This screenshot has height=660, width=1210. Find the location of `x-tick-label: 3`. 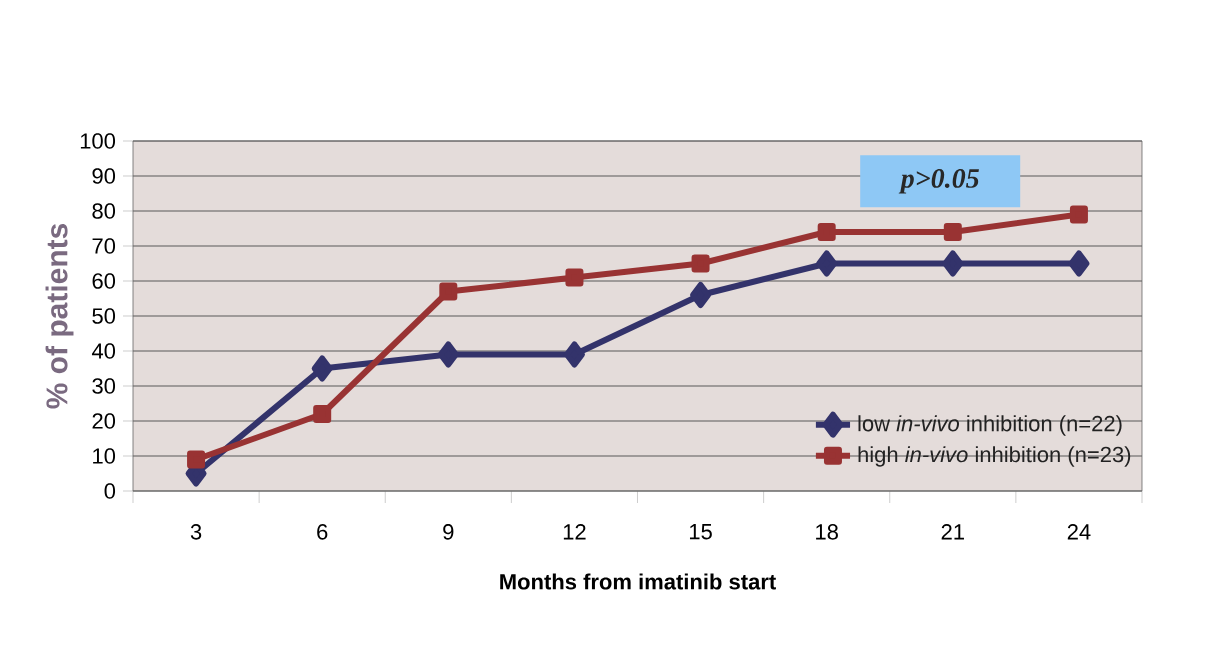

x-tick-label: 3 is located at coordinates (196, 532).